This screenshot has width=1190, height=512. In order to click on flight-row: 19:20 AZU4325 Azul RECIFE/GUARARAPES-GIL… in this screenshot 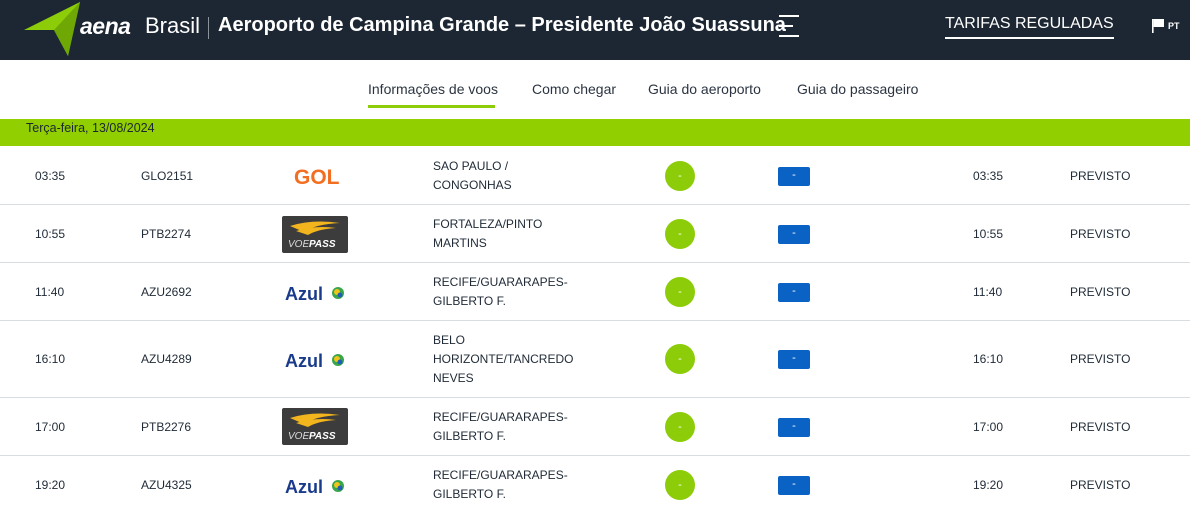, I will do `click(595, 484)`.